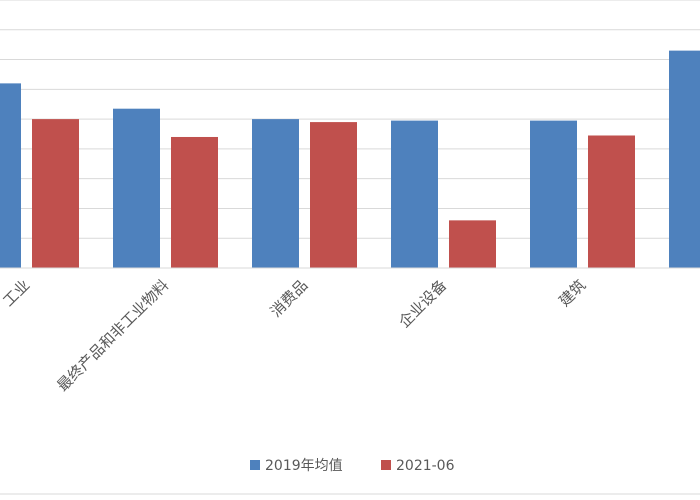 The width and height of the screenshot is (700, 500). Describe the element at coordinates (425, 466) in the screenshot. I see `legend-label-2: 2021-06` at that location.